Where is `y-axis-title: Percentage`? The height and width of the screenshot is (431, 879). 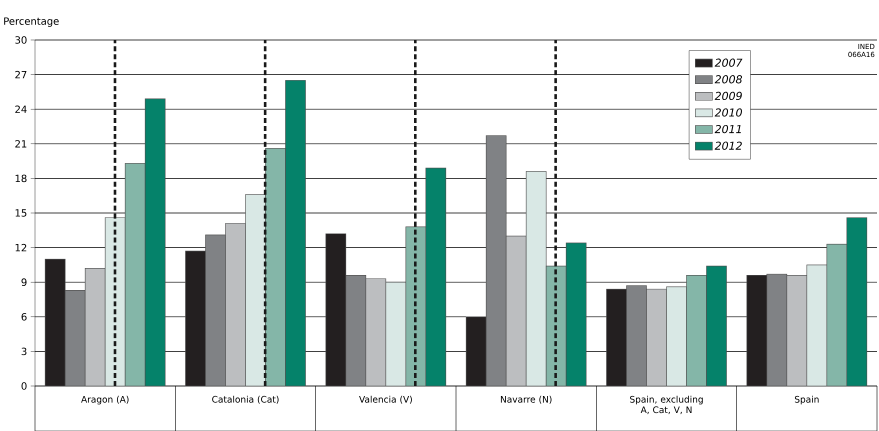 y-axis-title: Percentage is located at coordinates (31, 22).